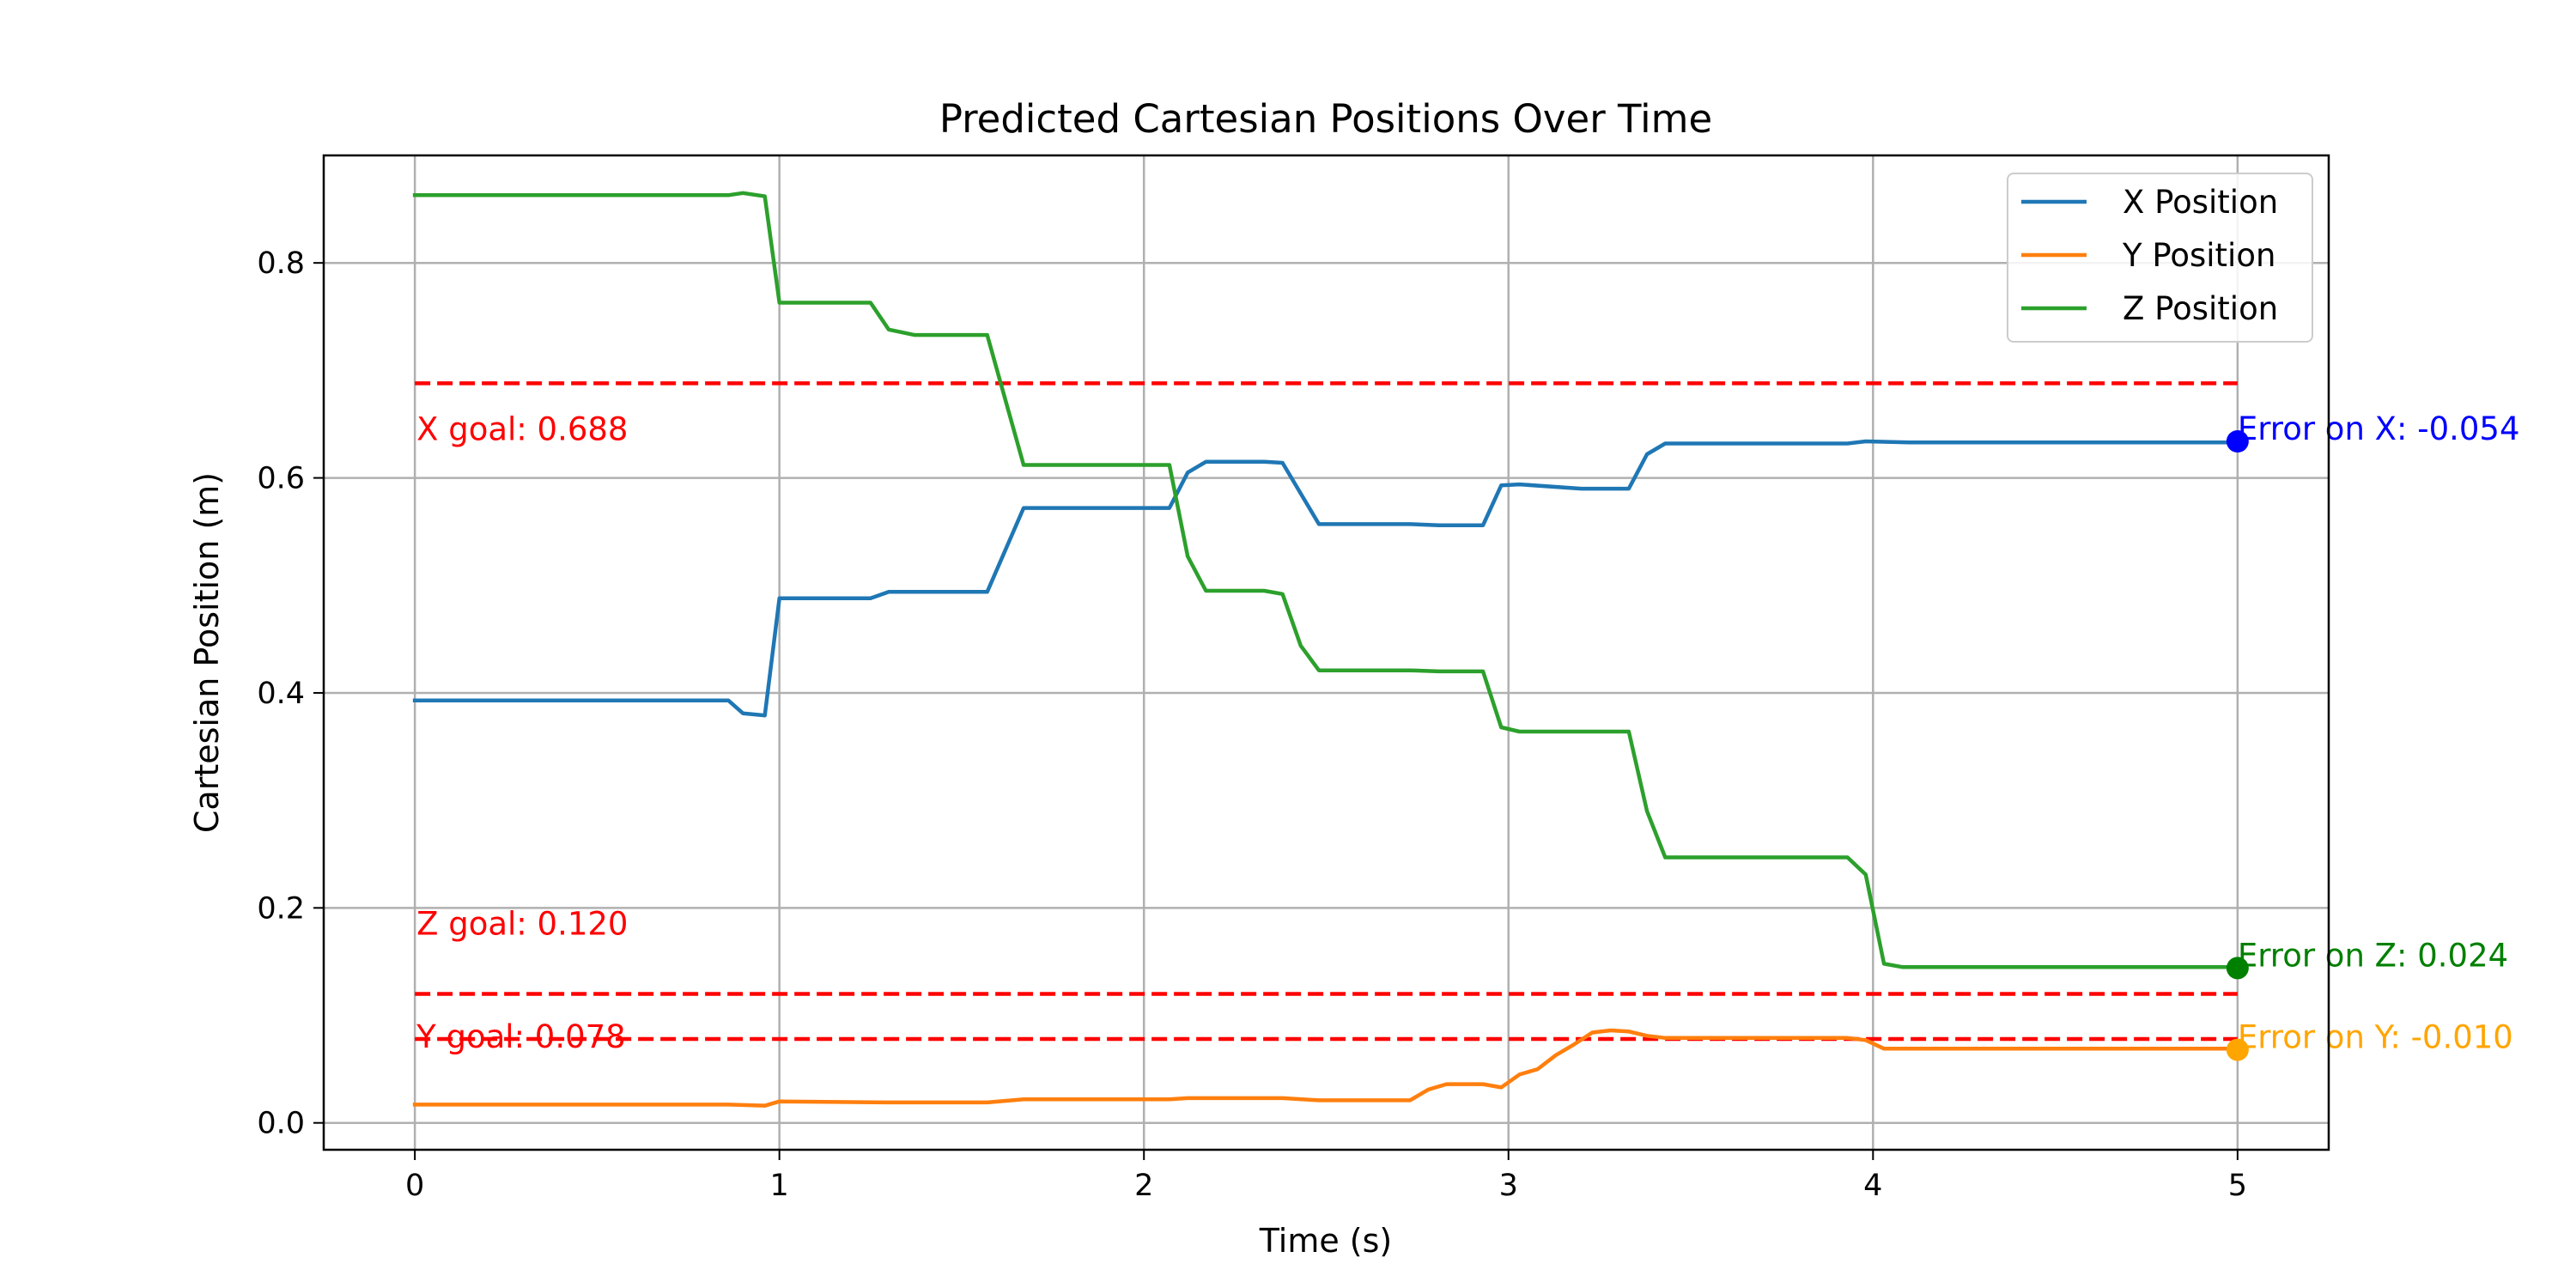  What do you see at coordinates (207, 652) in the screenshot?
I see `y-axis-label: Cartesian Position (m)` at bounding box center [207, 652].